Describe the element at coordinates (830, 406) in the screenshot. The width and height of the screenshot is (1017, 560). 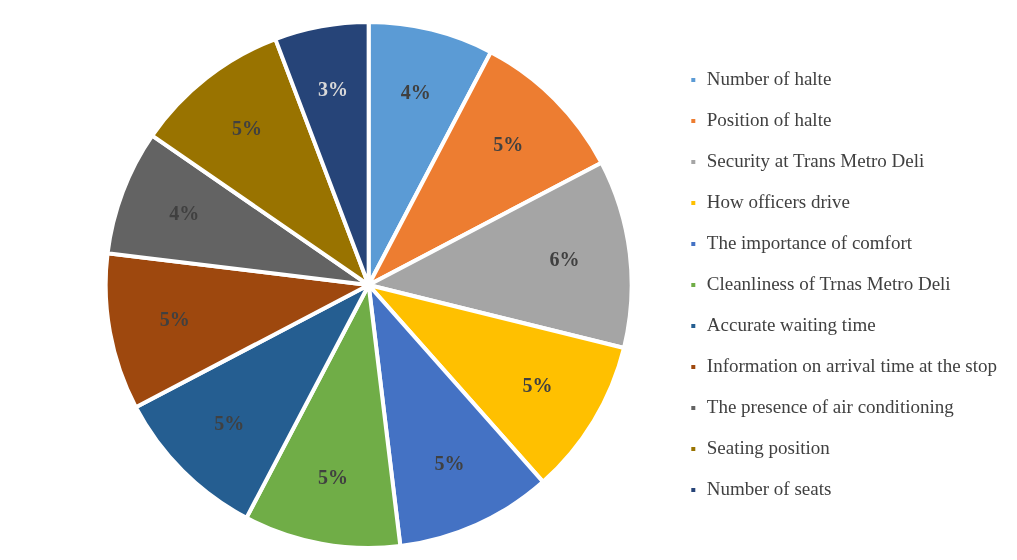
I see `legend-label: The presence of air conditioning` at that location.